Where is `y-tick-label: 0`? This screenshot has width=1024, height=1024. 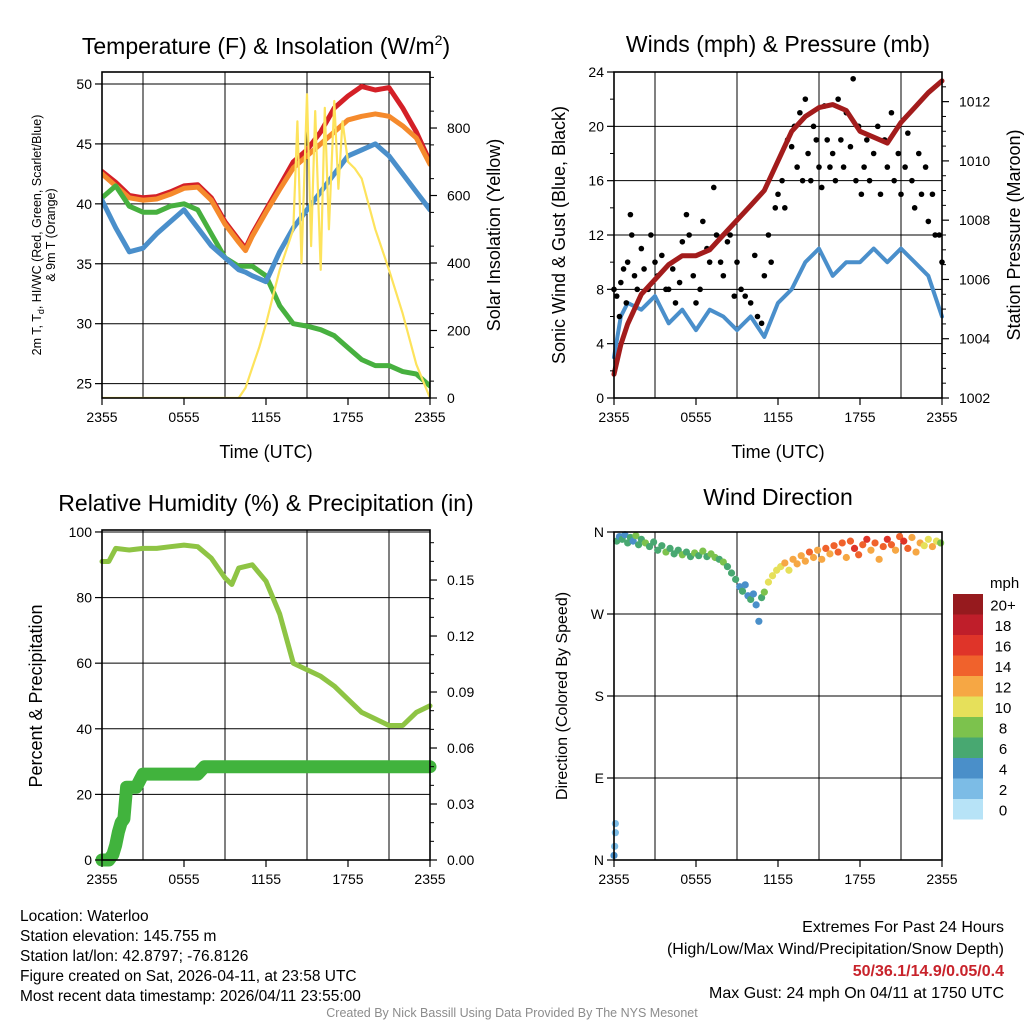 y-tick-label: 0 is located at coordinates (600, 398).